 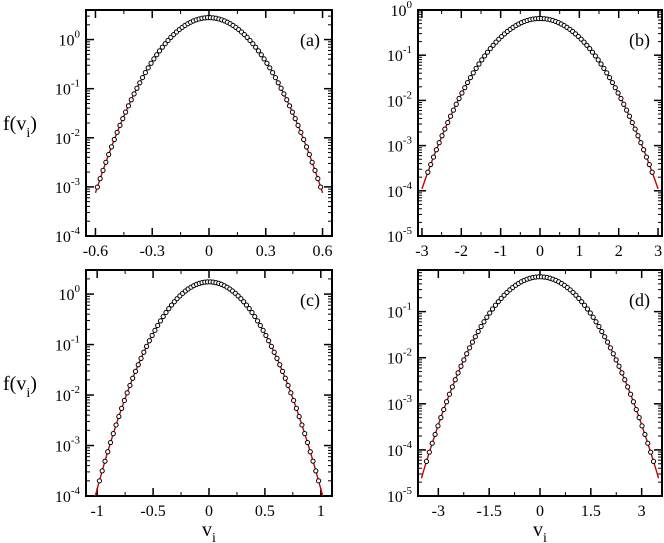 What do you see at coordinates (68, 235) in the screenshot?
I see `y-tick-label: 10⁻⁴` at bounding box center [68, 235].